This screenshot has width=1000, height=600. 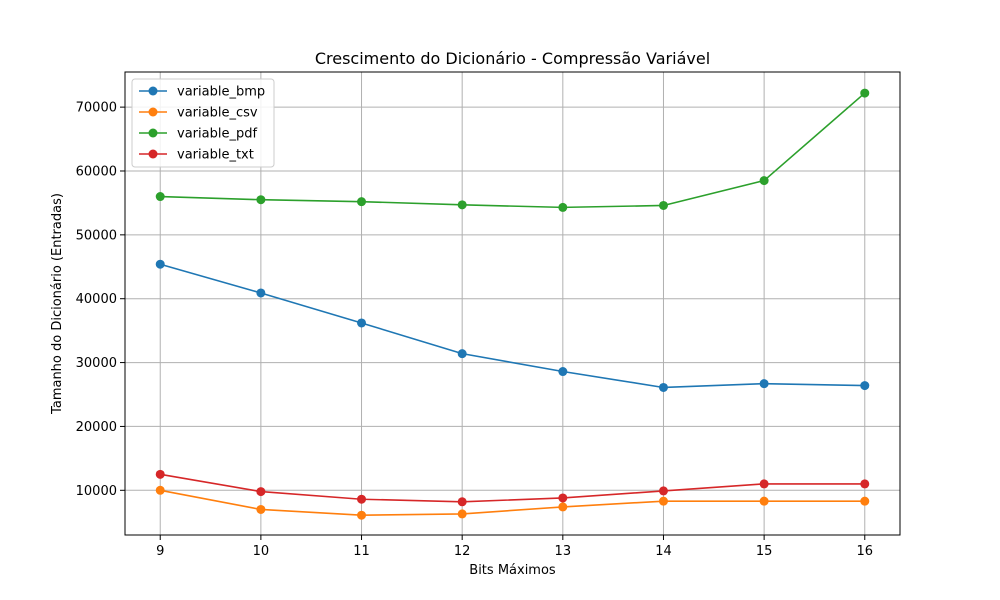 I want to click on legend-item-variable_csv: variable_csv, so click(x=198, y=113).